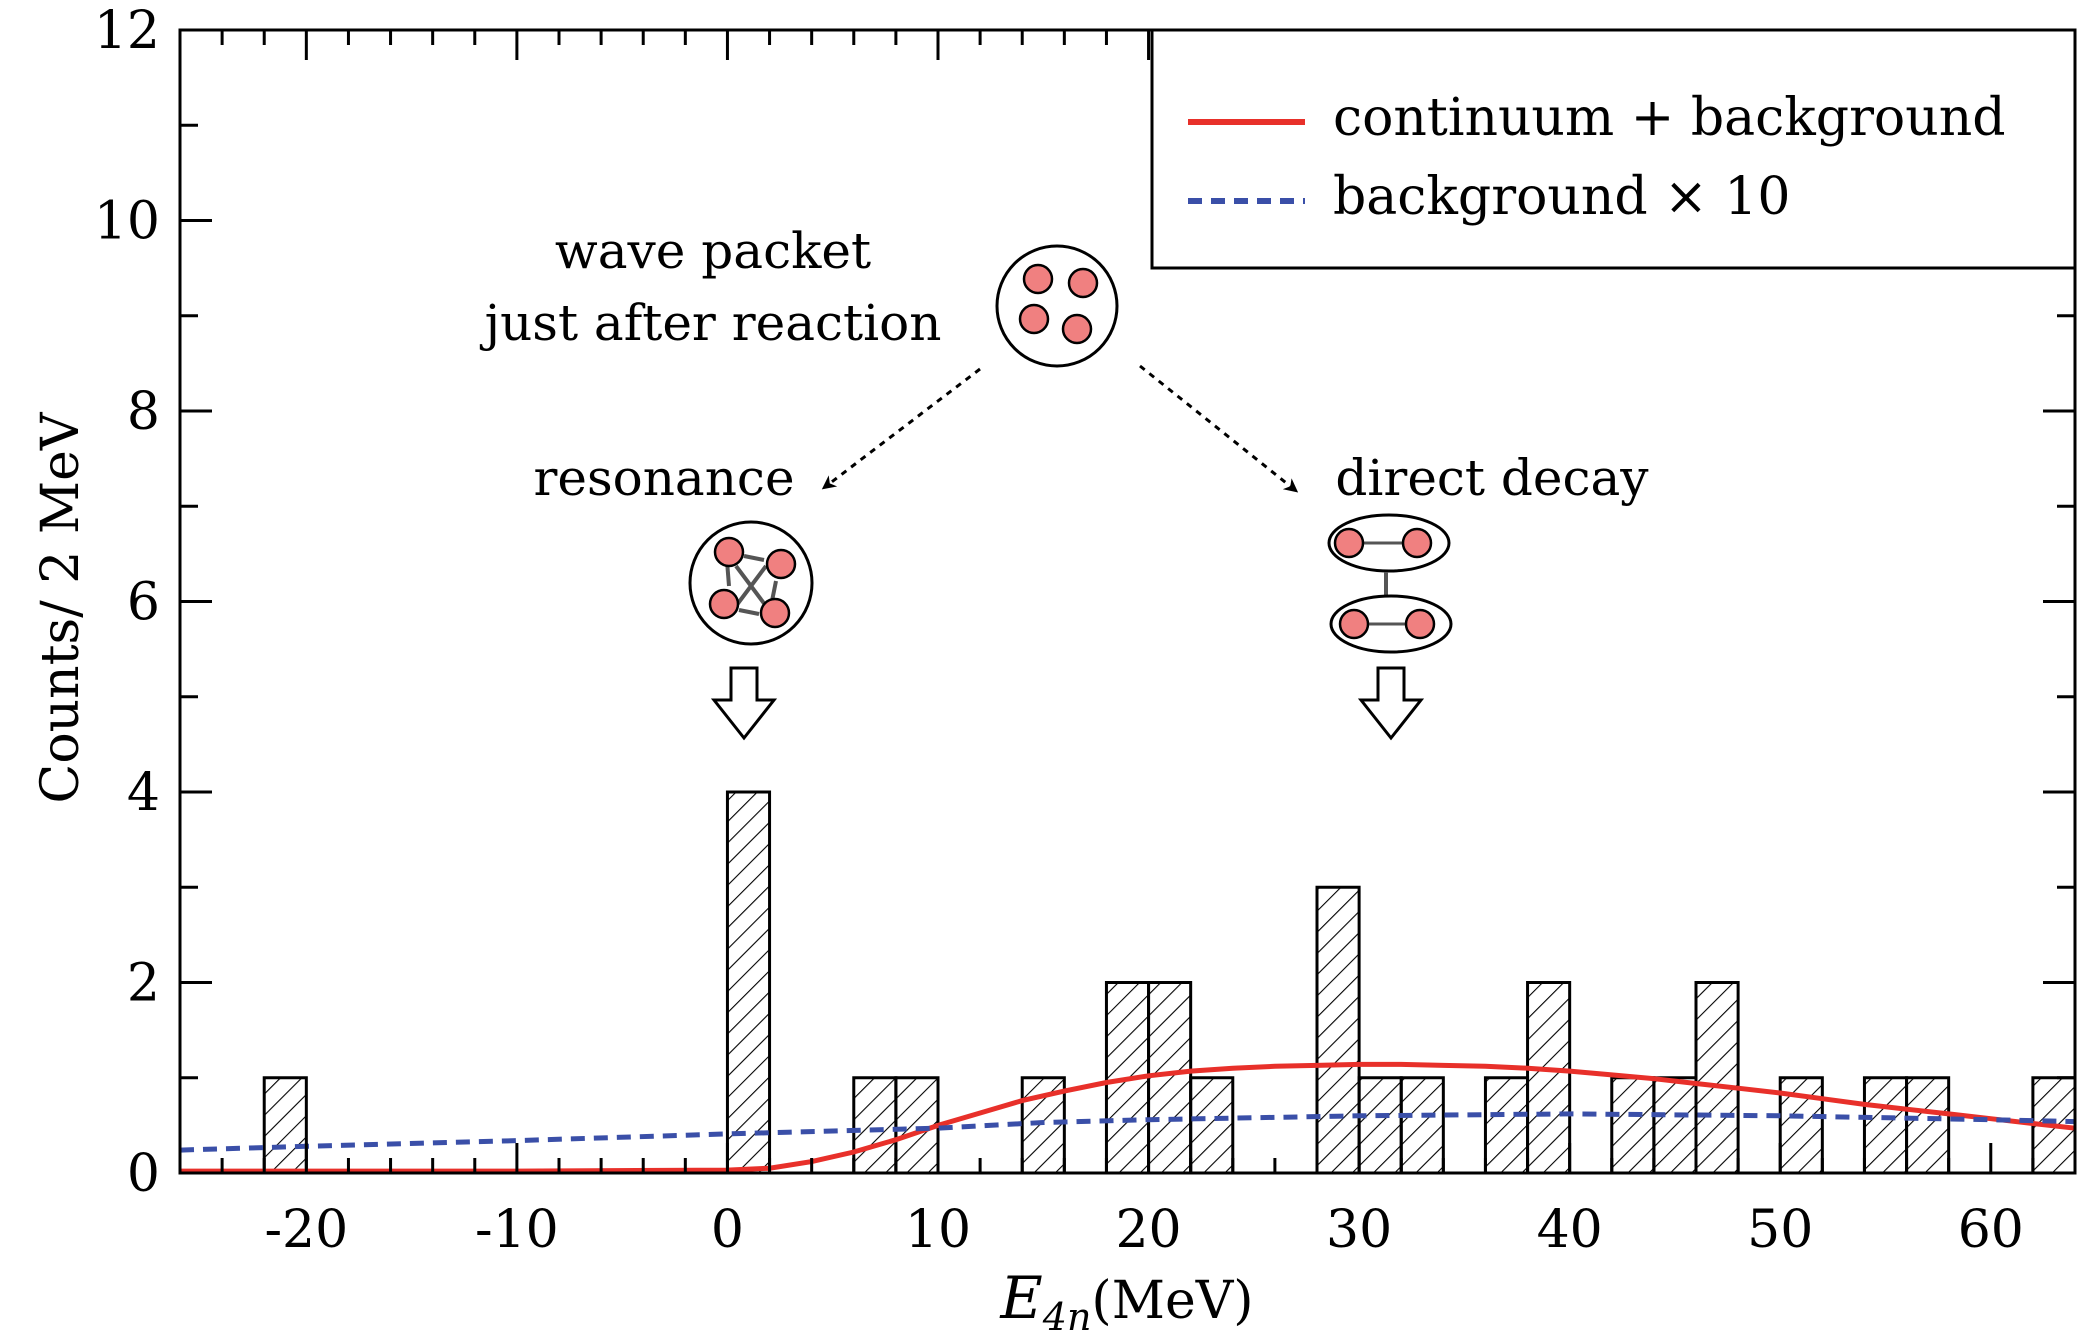 The width and height of the screenshot is (2097, 1339). I want to click on x-tick-label: 40, so click(1570, 1230).